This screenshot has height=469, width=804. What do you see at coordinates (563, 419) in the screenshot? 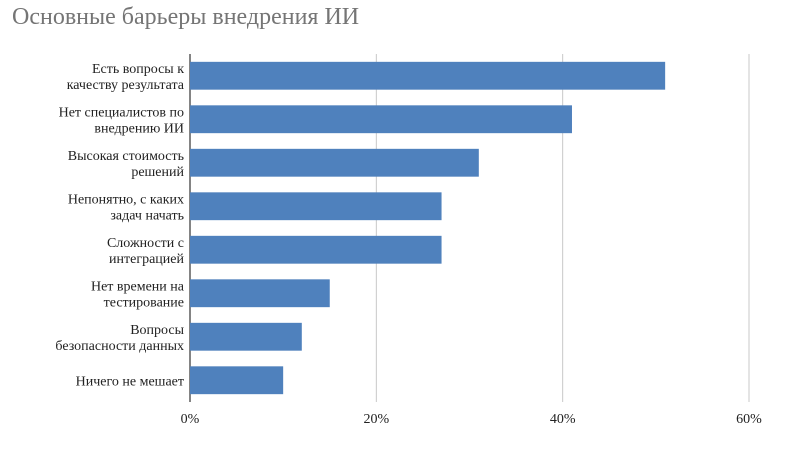
I see `x-tick-label: 40%` at bounding box center [563, 419].